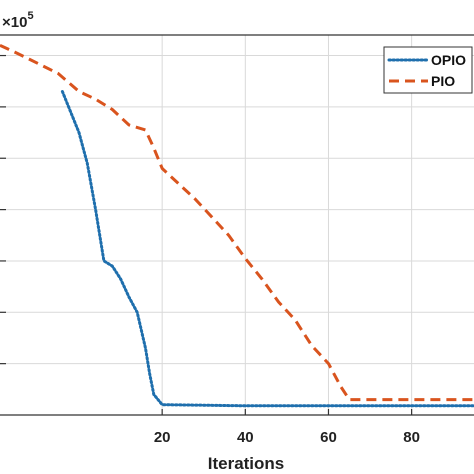  Describe the element at coordinates (448, 60) in the screenshot. I see `legend-label-opio: OPIO` at that location.